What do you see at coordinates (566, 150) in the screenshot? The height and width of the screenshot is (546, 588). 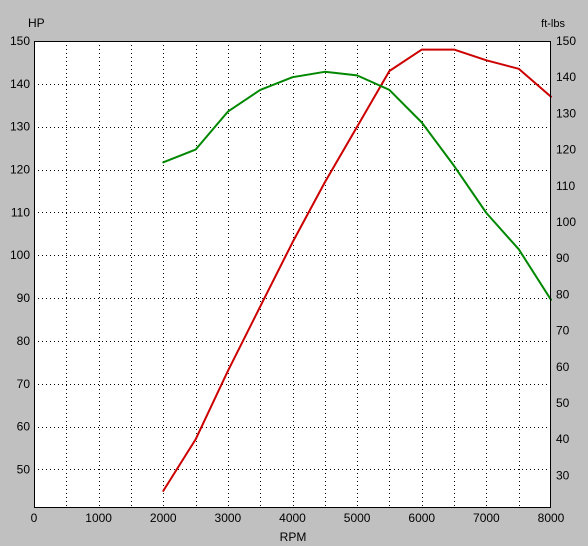 I see `y-right-tick-label: 120` at bounding box center [566, 150].